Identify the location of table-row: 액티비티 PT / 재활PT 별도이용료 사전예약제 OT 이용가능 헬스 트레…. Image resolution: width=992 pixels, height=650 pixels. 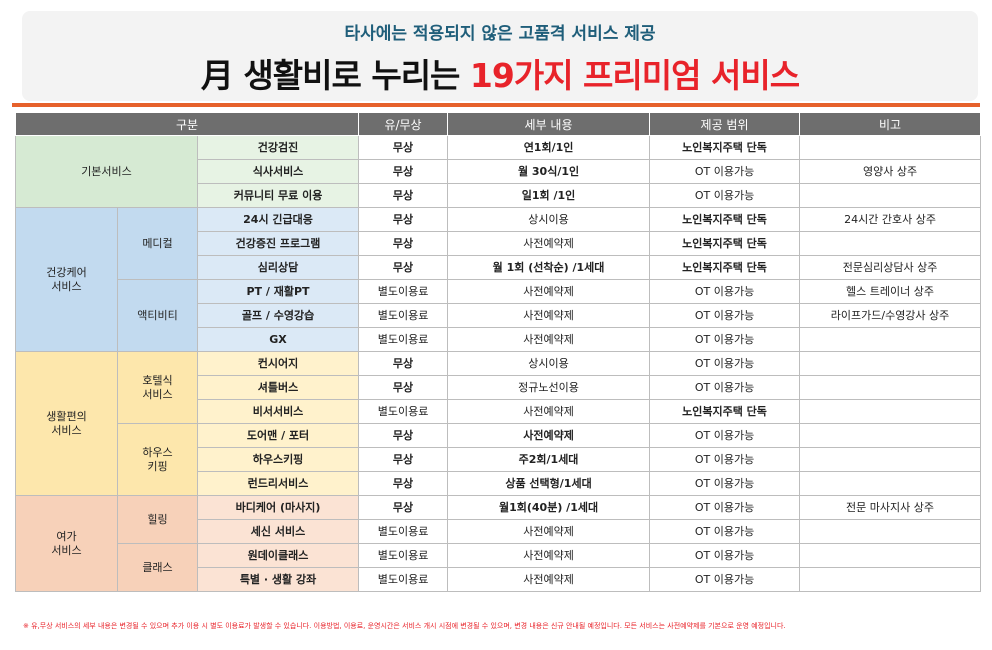
(499, 315).